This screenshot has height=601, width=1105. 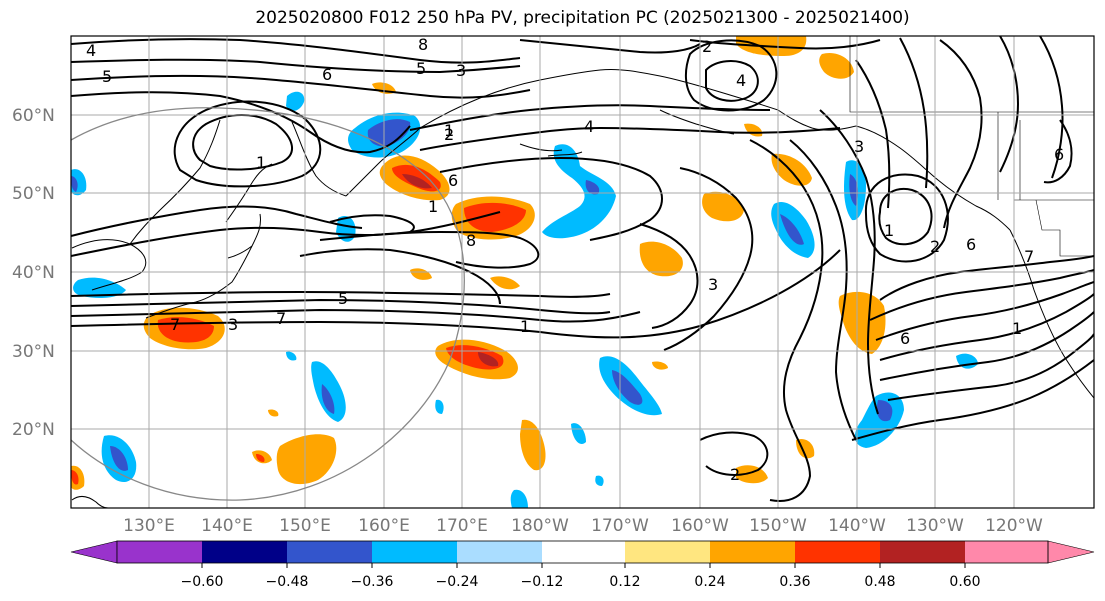 I want to click on lon-label: 130°W, so click(x=935, y=526).